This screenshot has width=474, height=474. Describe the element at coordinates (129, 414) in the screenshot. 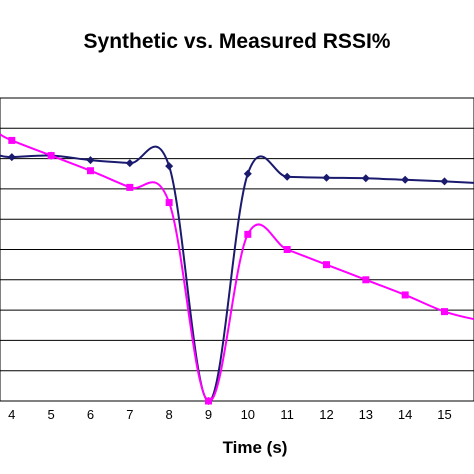

I see `x-tick-label: 7` at that location.